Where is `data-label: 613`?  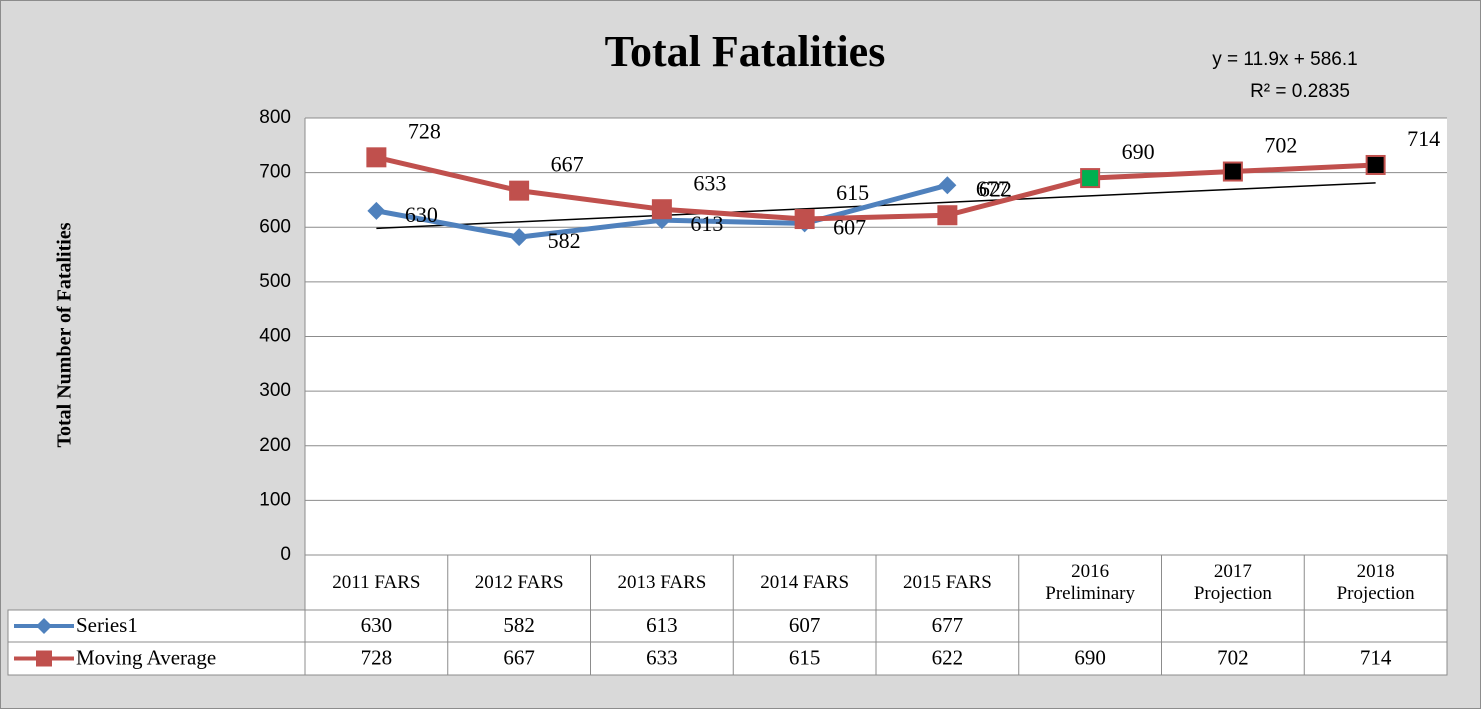 data-label: 613 is located at coordinates (706, 223).